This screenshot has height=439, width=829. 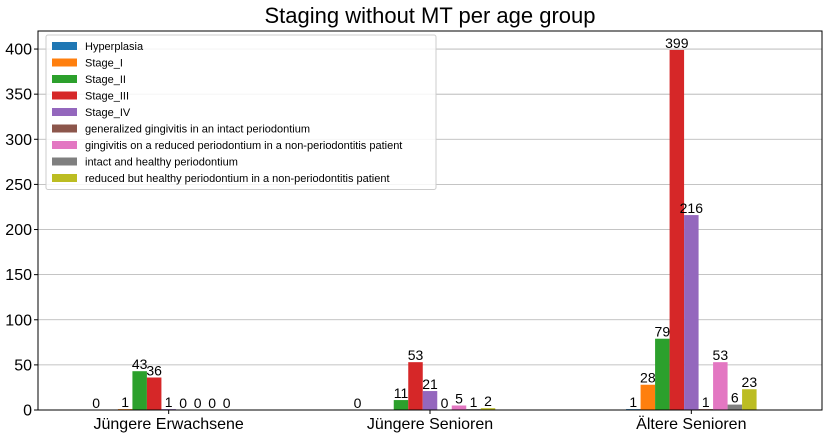 I want to click on data-label: 36, so click(x=154, y=371).